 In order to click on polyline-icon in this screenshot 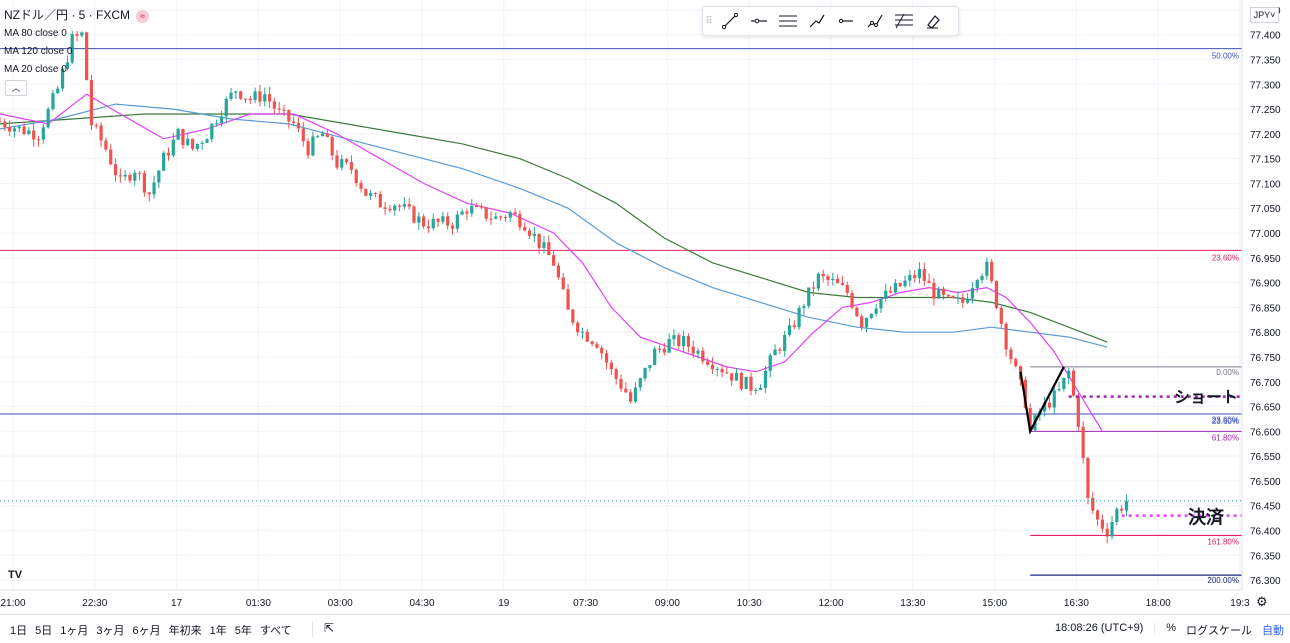, I will do `click(816, 21)`.